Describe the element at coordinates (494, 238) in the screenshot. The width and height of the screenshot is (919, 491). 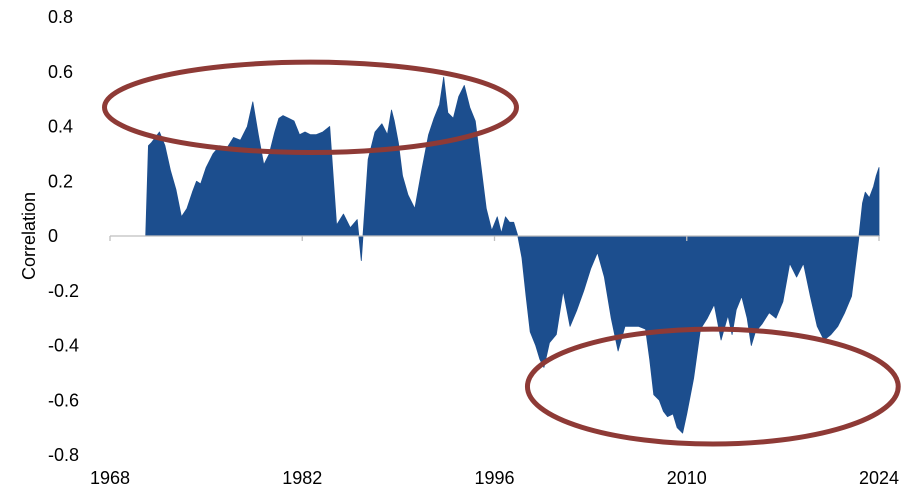
I see `axis-layer` at that location.